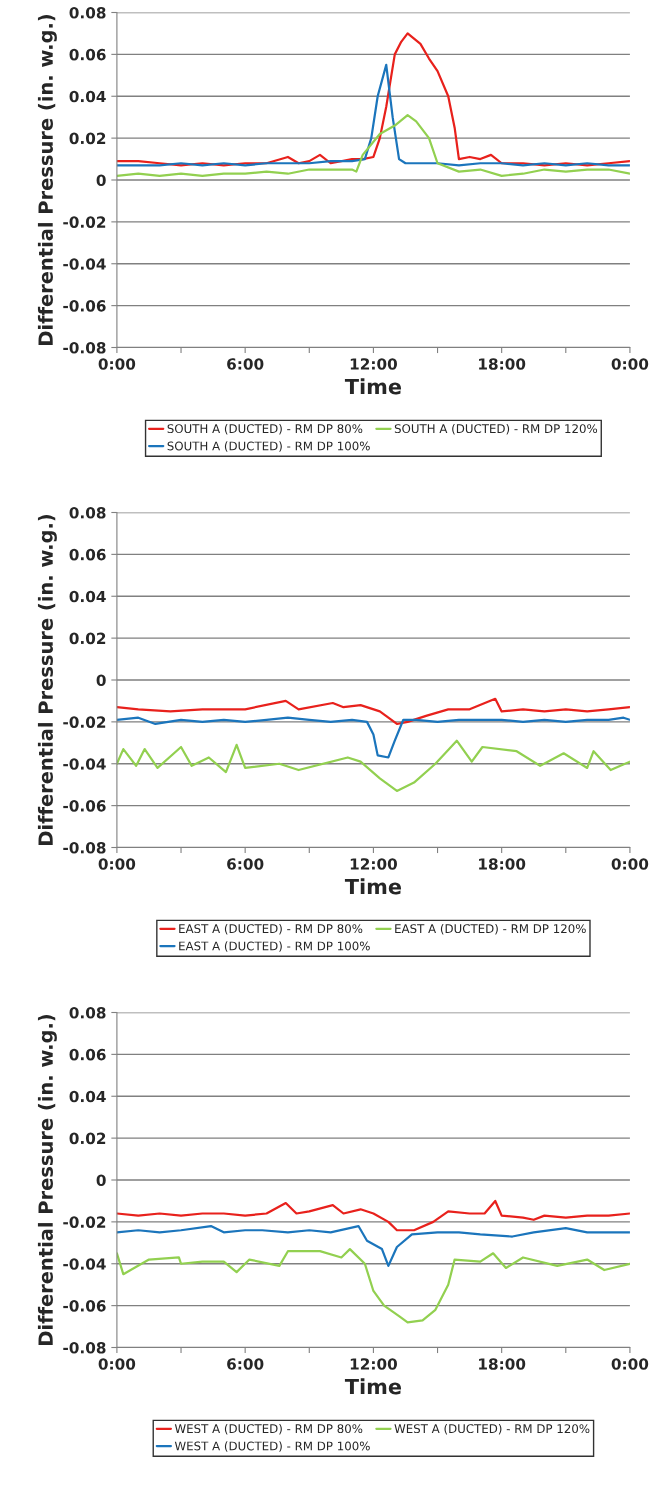  What do you see at coordinates (272, 1446) in the screenshot?
I see `legend-label: WEST A (DUCTED) - RM DP 100%` at bounding box center [272, 1446].